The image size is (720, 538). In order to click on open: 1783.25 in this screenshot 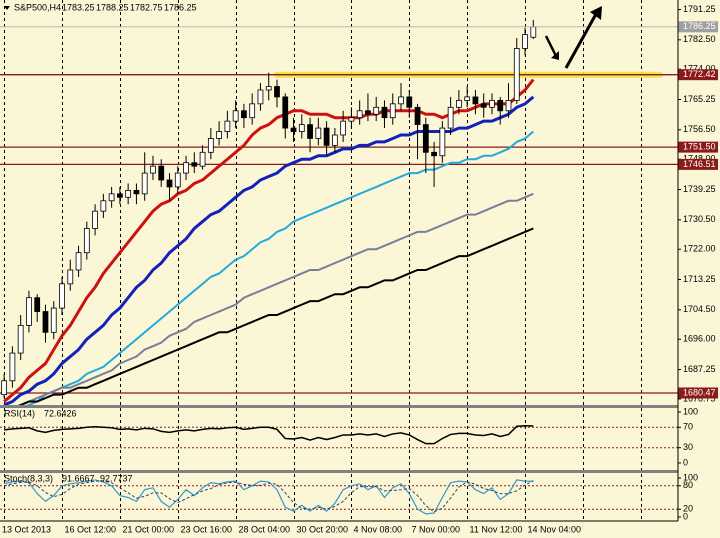, I will do `click(78, 7)`.